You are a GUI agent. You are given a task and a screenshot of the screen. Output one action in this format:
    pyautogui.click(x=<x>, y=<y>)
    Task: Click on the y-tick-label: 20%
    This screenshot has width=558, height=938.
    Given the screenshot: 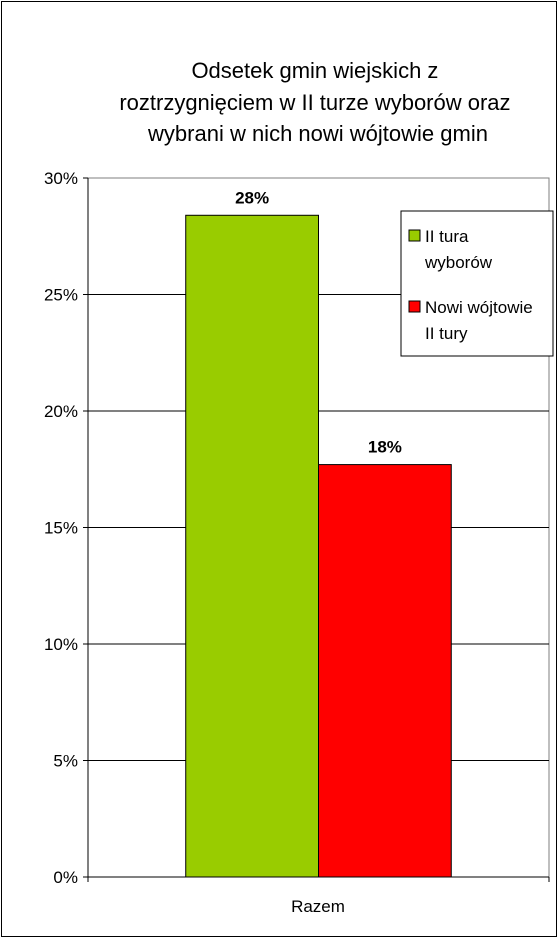 What is the action you would take?
    pyautogui.click(x=61, y=411)
    